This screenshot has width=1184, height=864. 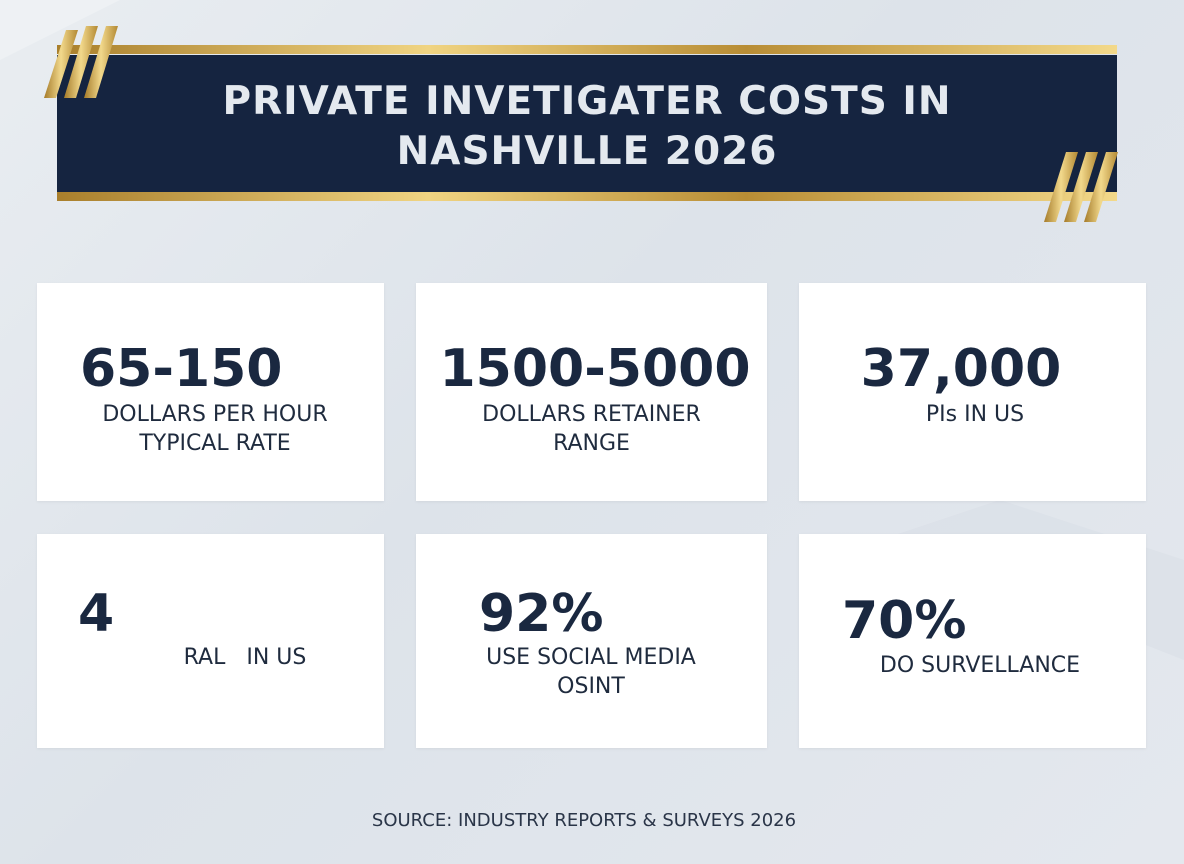 What do you see at coordinates (591, 443) in the screenshot?
I see `label-line: RANGE` at bounding box center [591, 443].